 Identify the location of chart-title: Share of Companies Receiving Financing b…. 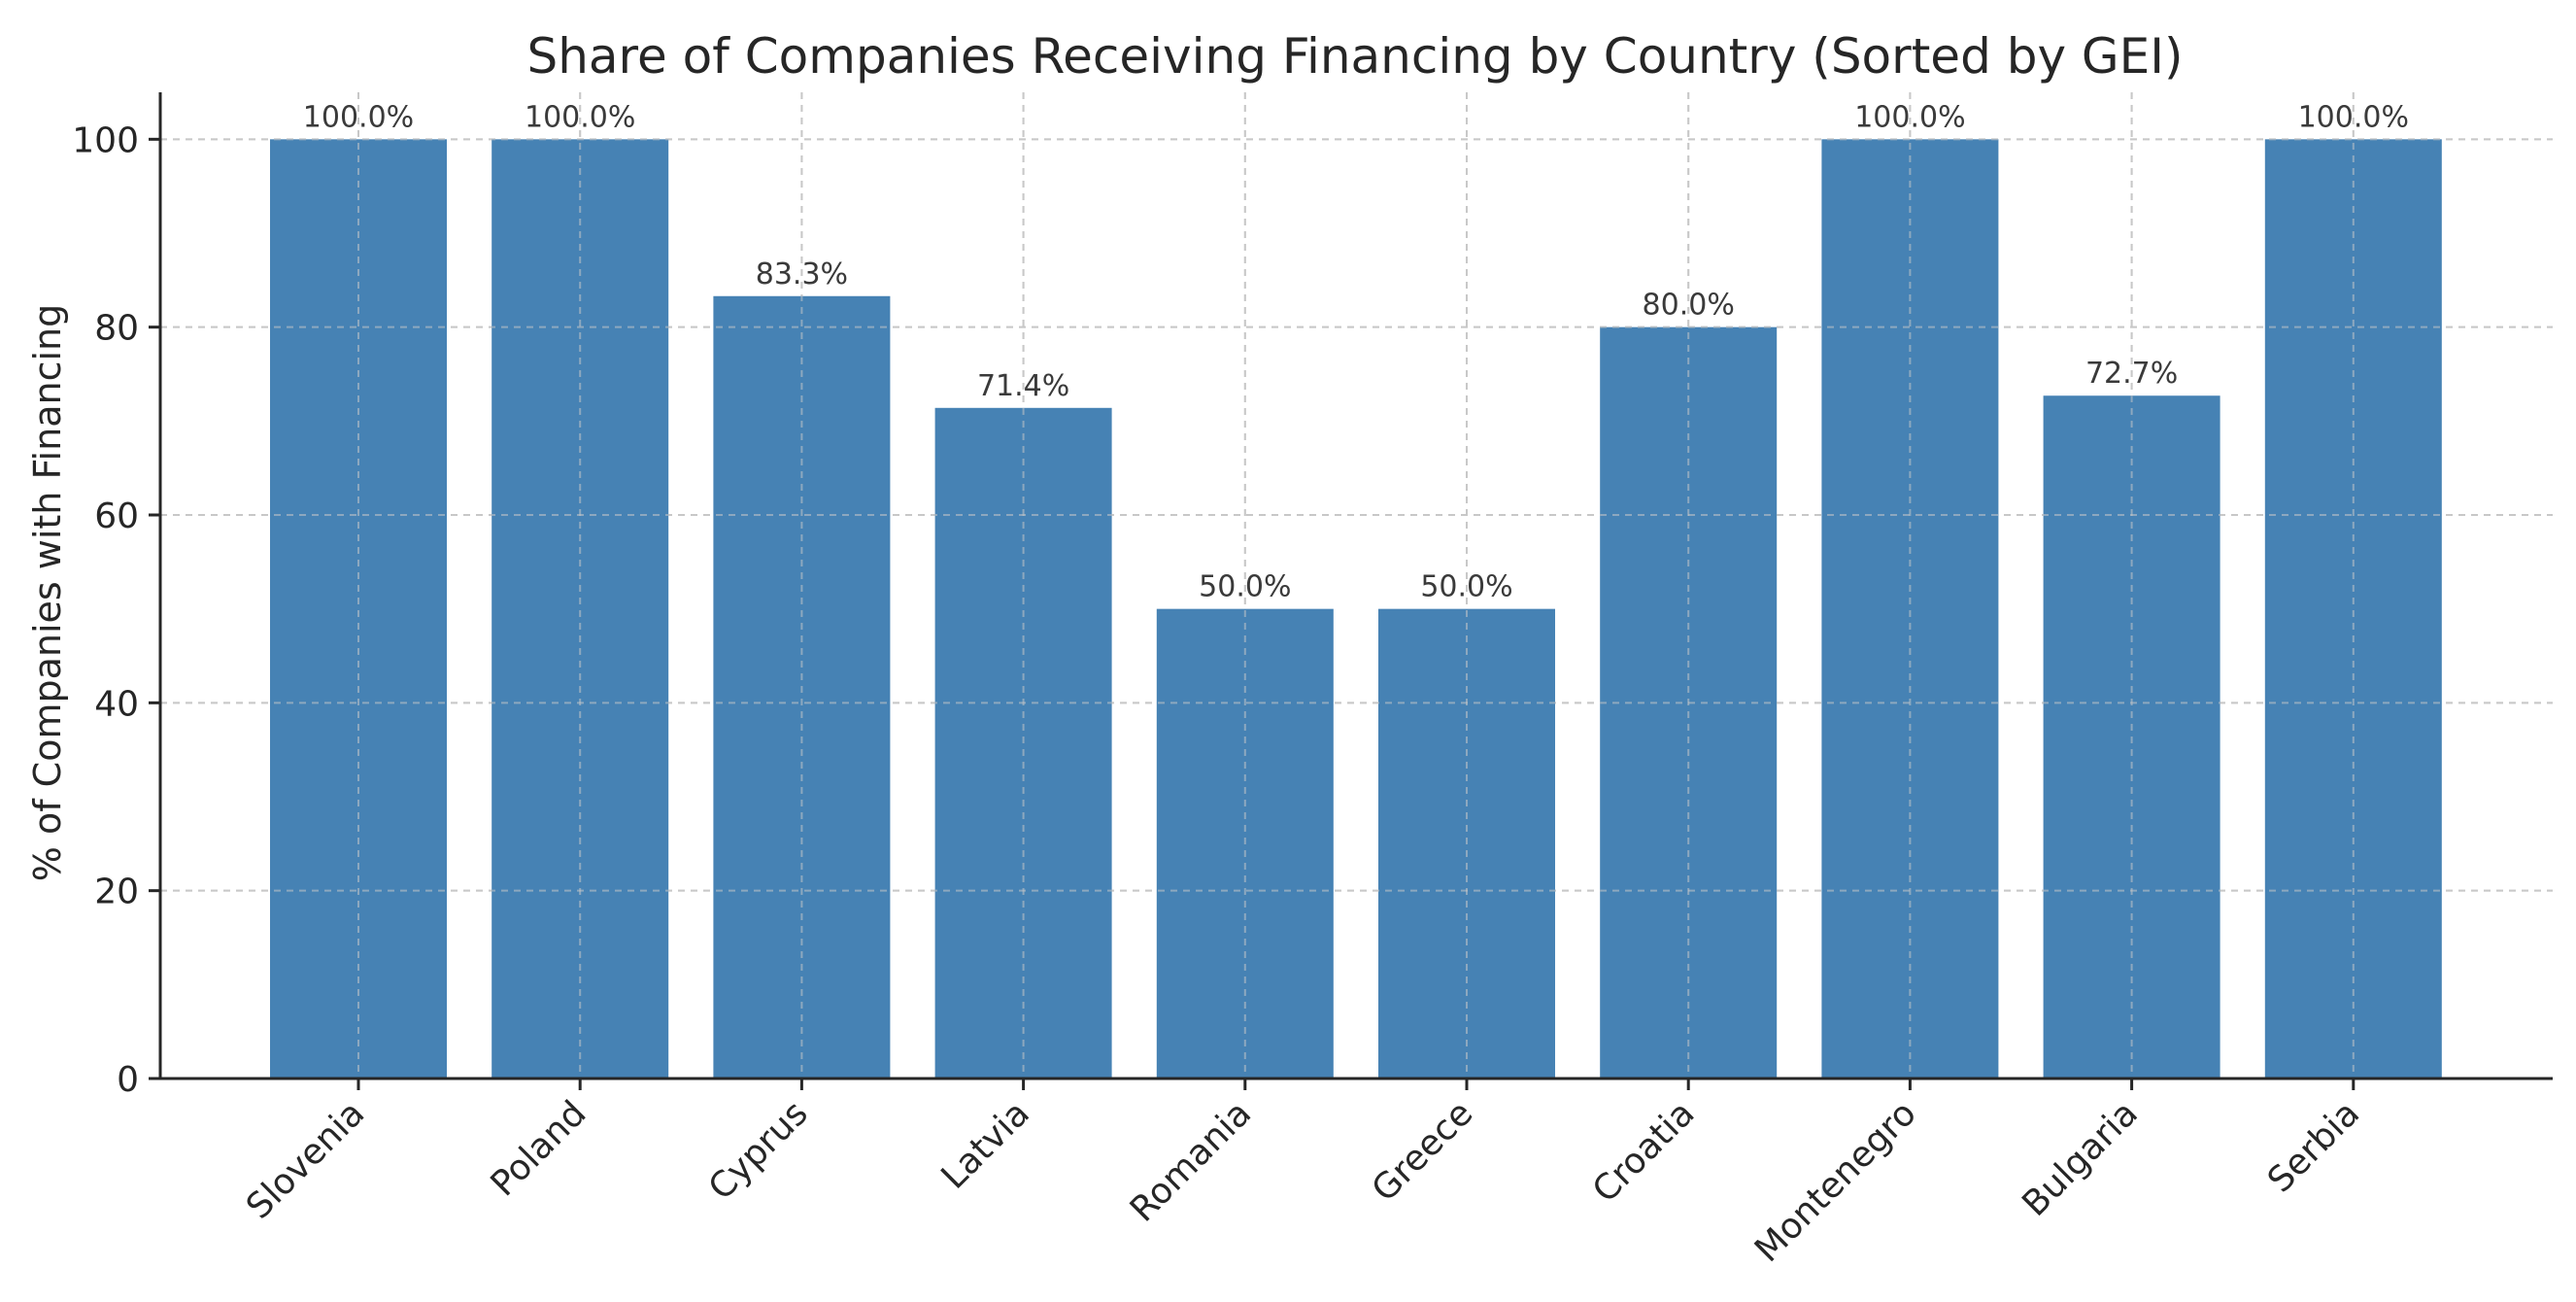
(1354, 56).